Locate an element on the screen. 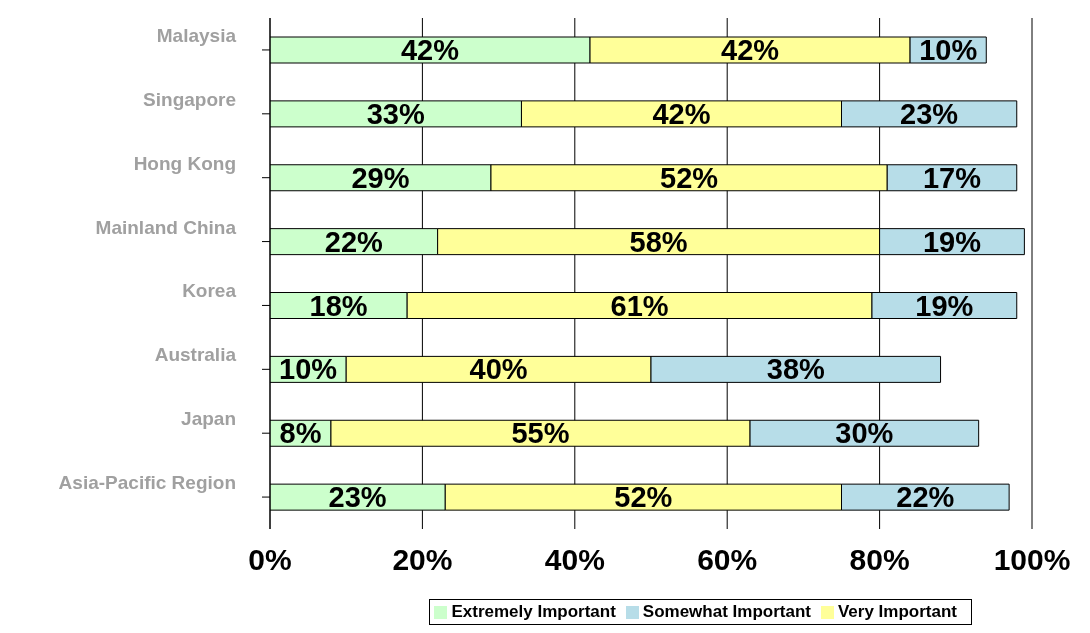  data-label: 55% is located at coordinates (540, 433).